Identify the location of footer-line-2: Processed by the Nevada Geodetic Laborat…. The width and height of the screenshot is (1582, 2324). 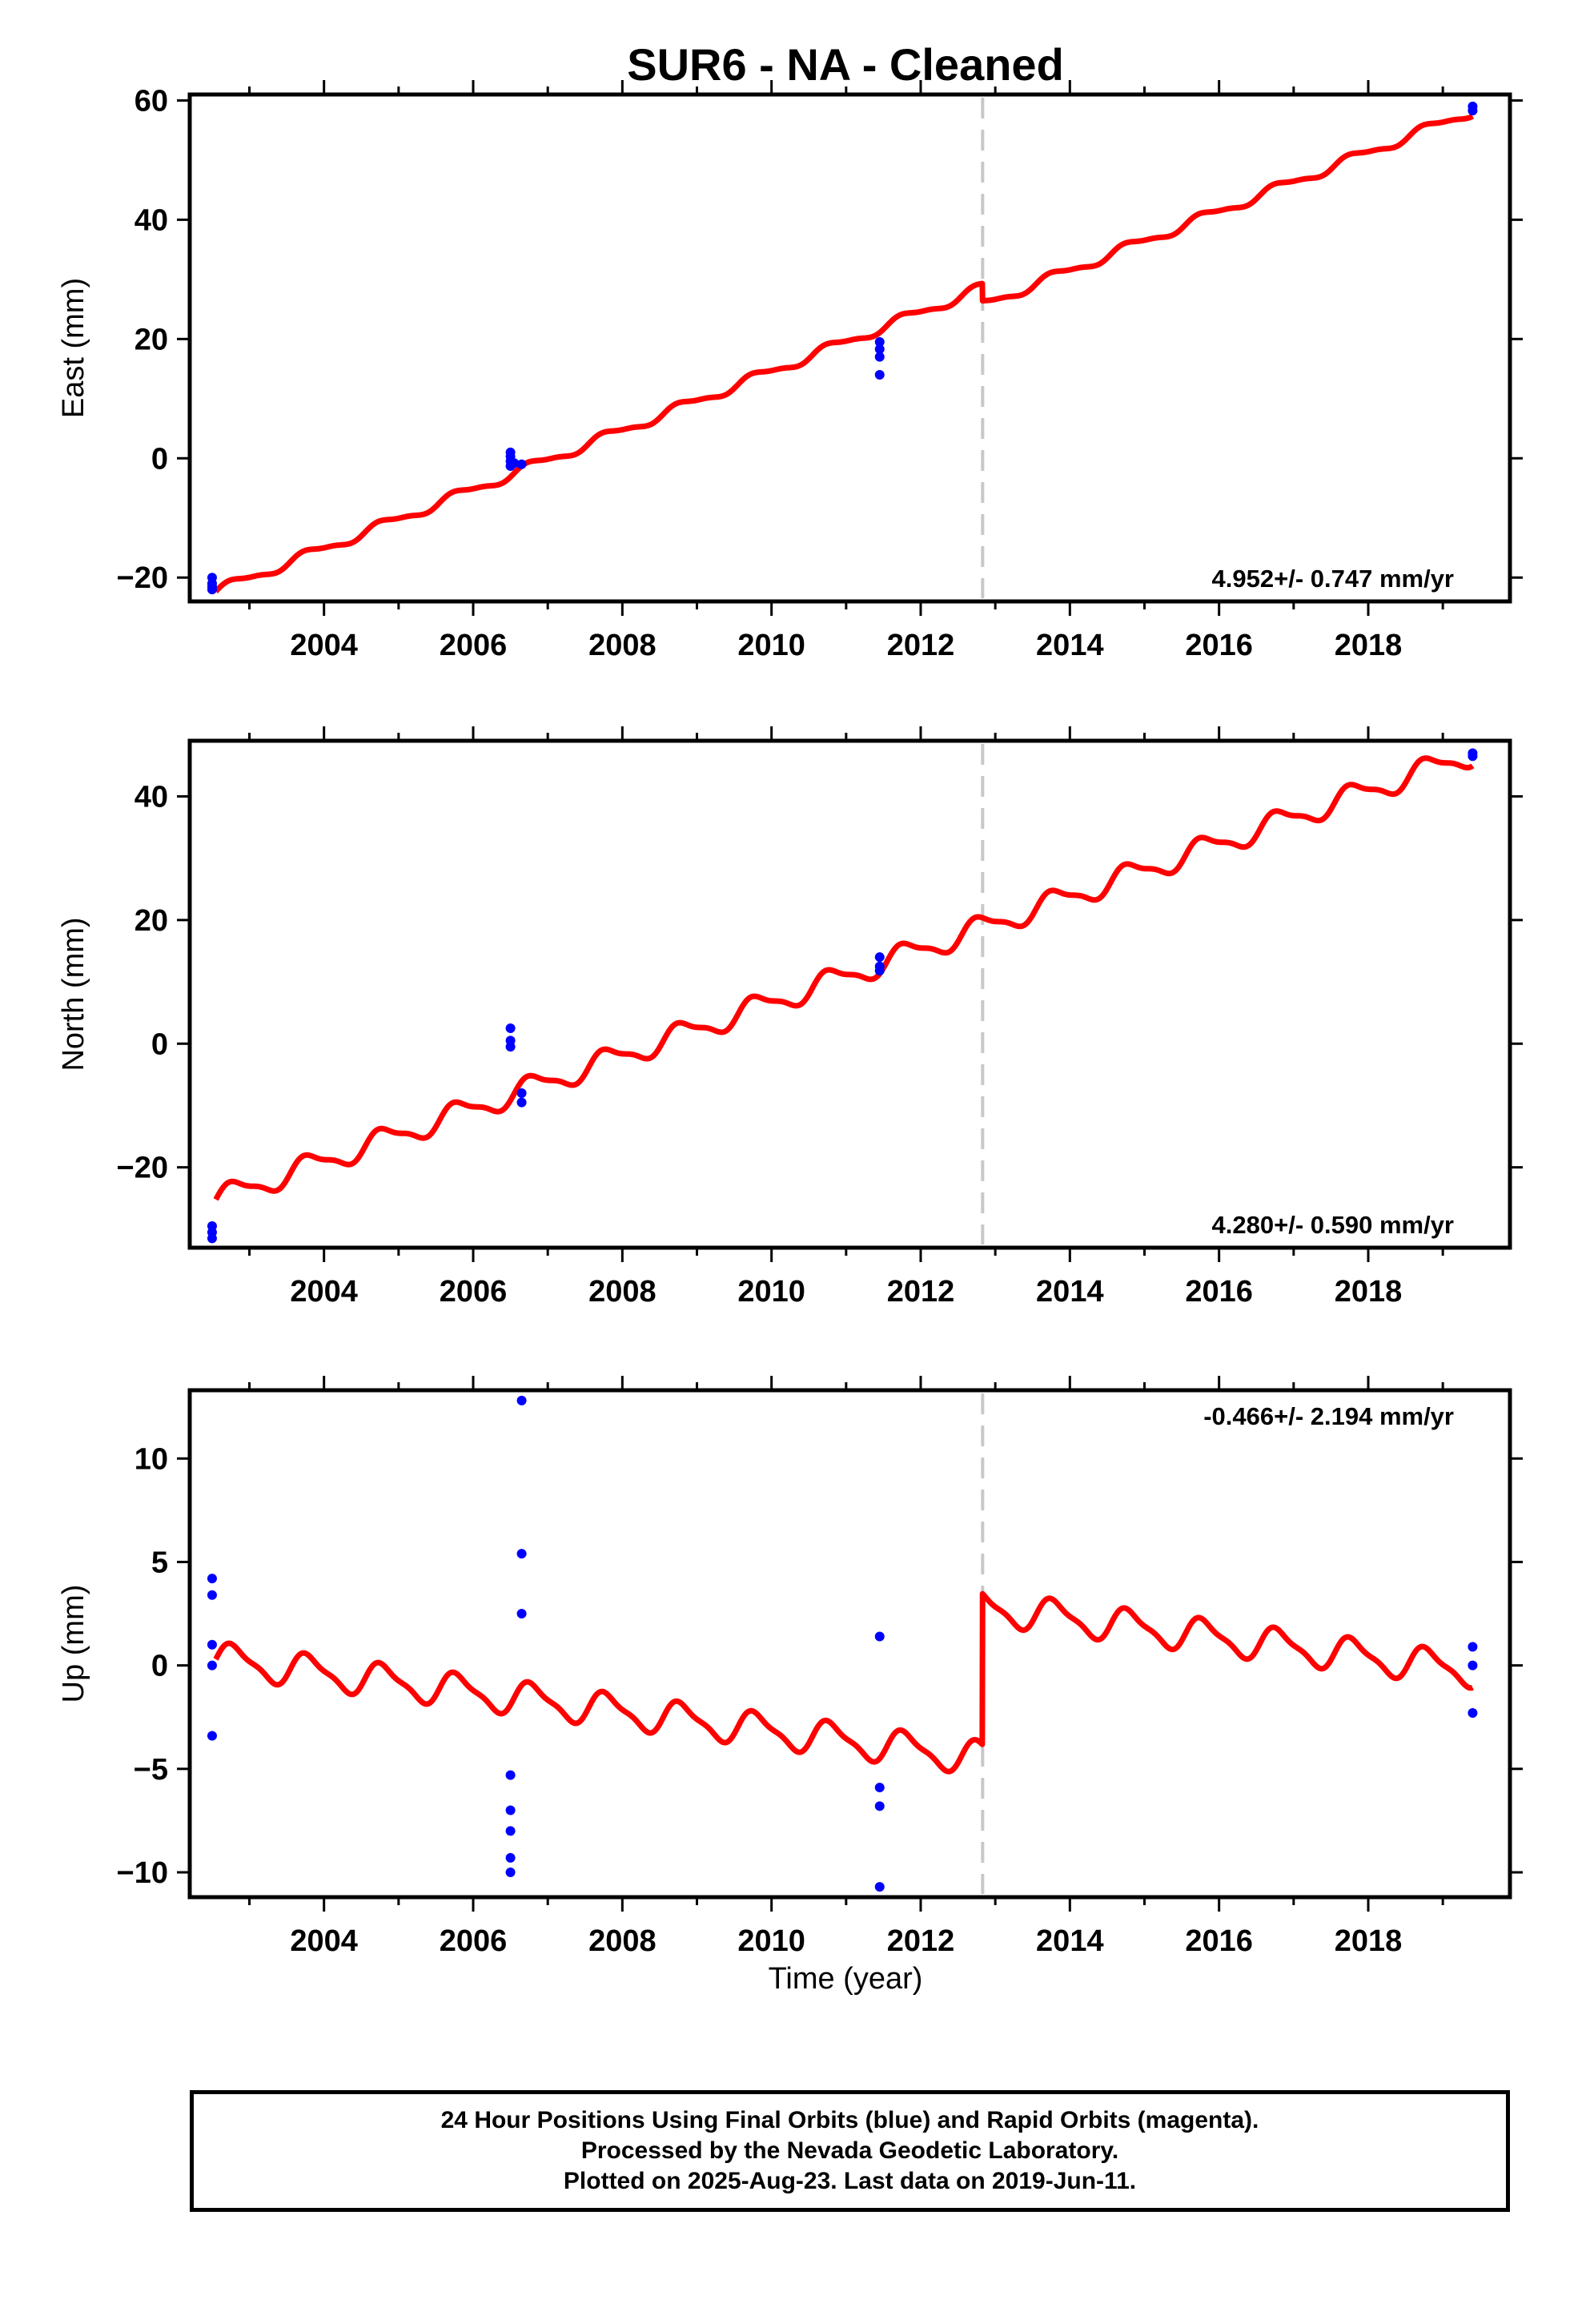
(849, 2150).